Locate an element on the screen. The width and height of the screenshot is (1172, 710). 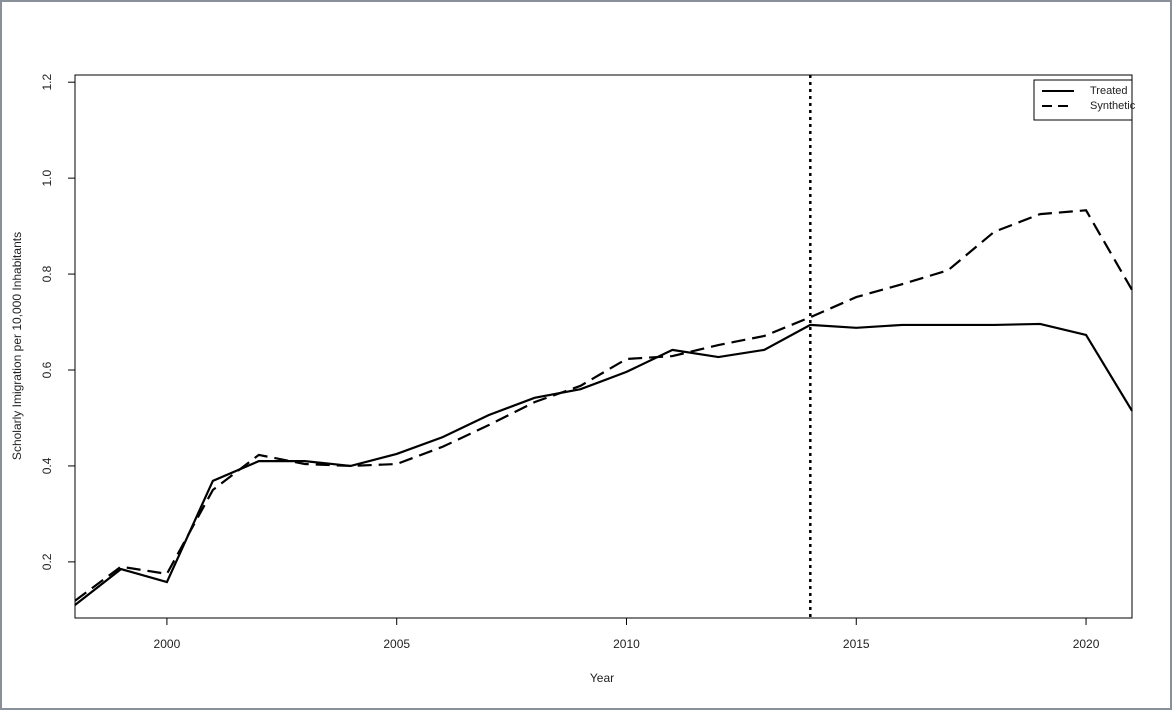
y-tick-label: 1.2 is located at coordinates (47, 82).